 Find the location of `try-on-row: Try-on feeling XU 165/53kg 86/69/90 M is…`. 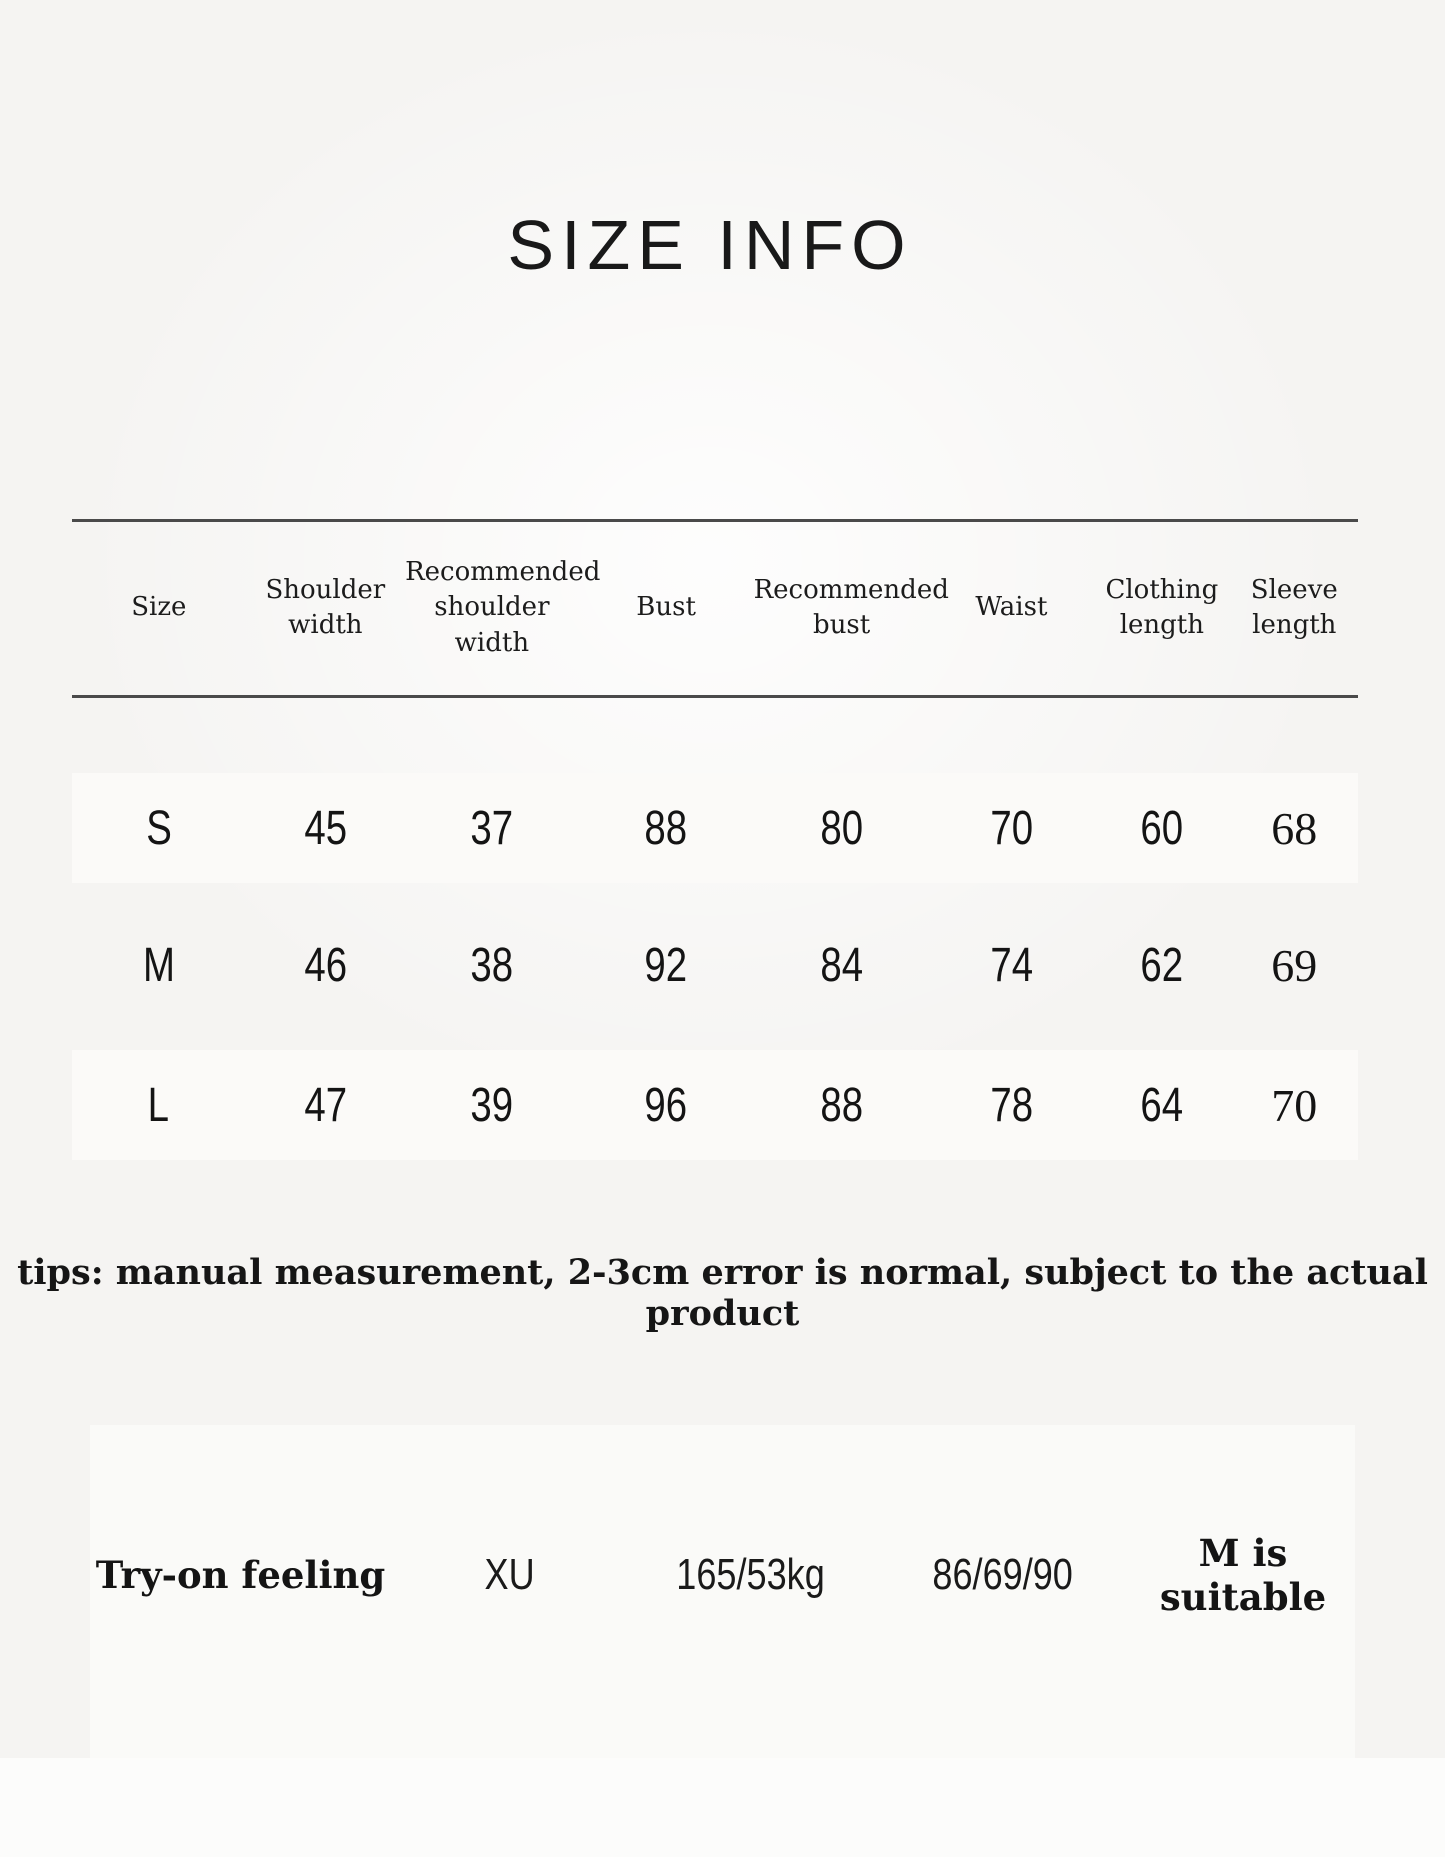

try-on-row: Try-on feeling XU 165/53kg 86/69/90 M is… is located at coordinates (722, 1575).